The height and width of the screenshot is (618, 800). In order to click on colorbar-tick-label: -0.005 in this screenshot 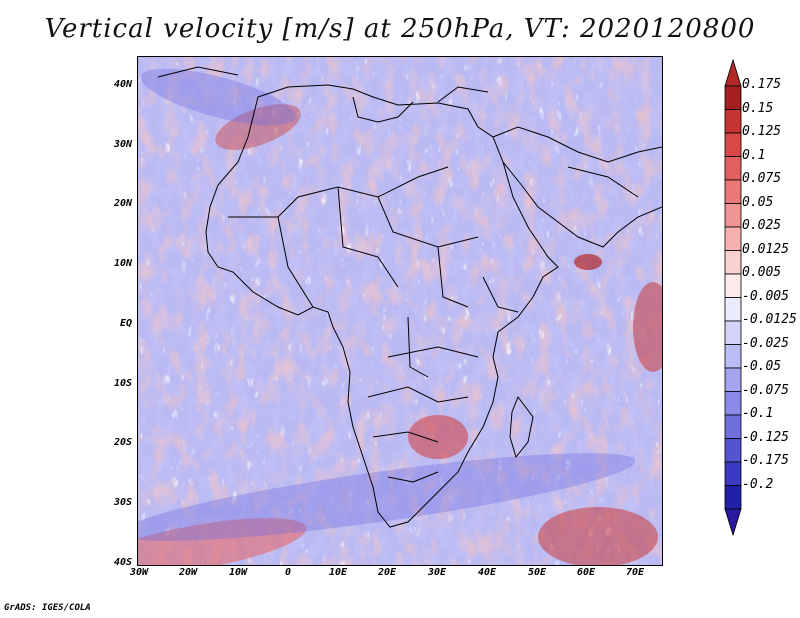, I will do `click(765, 296)`.